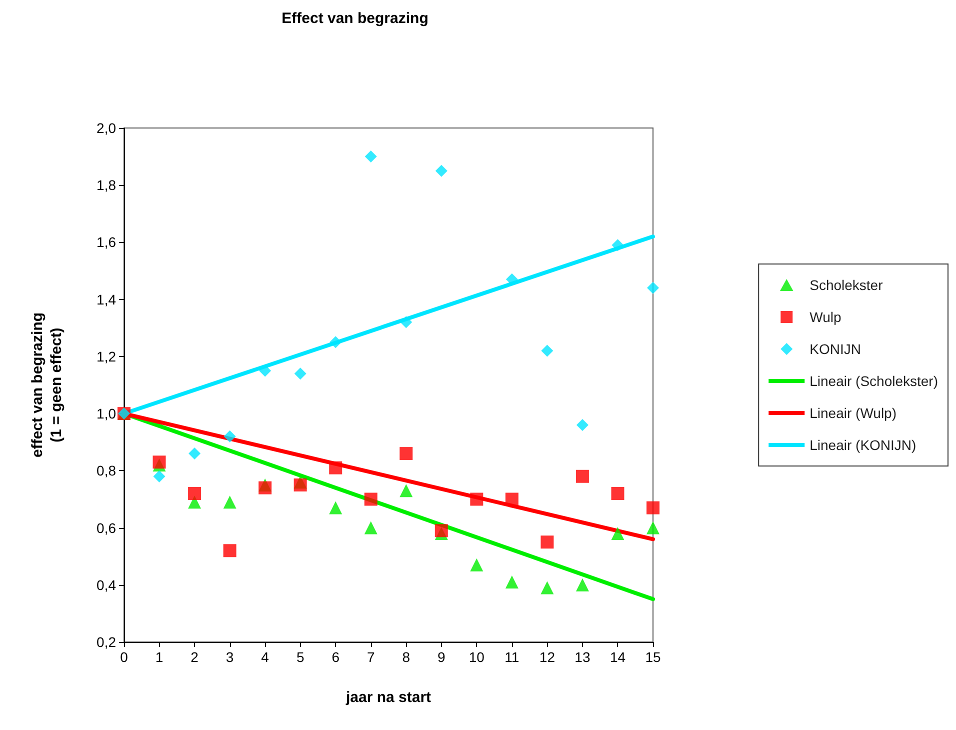 The width and height of the screenshot is (956, 730). What do you see at coordinates (442, 657) in the screenshot?
I see `x-tick-label: 9` at bounding box center [442, 657].